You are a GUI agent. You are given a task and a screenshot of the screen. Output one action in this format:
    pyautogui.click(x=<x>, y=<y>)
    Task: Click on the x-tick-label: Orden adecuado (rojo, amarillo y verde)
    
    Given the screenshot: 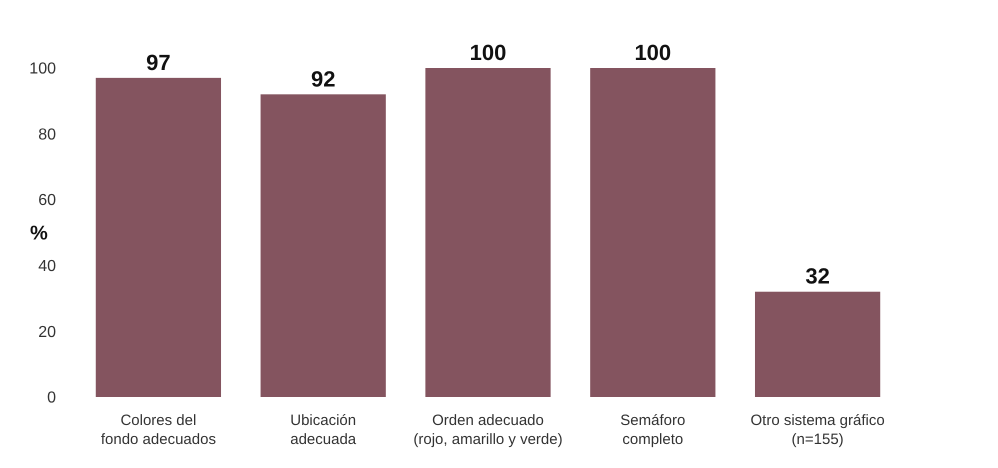 What is the action you would take?
    pyautogui.click(x=488, y=430)
    